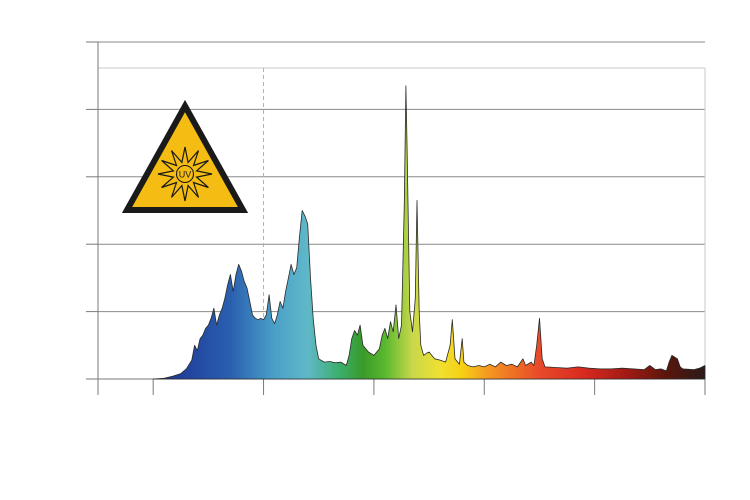  I want to click on warning-triangle, so click(185, 156).